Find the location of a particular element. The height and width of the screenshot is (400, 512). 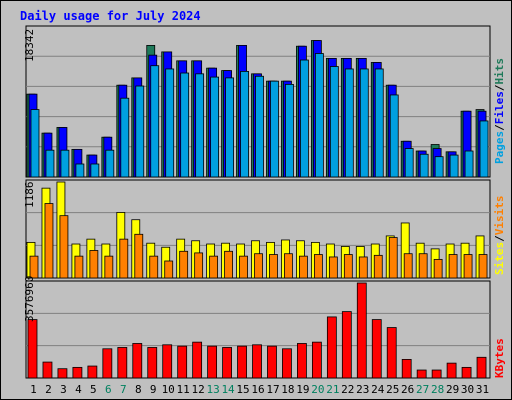

x-tick-label-1: 1 is located at coordinates (33, 389).